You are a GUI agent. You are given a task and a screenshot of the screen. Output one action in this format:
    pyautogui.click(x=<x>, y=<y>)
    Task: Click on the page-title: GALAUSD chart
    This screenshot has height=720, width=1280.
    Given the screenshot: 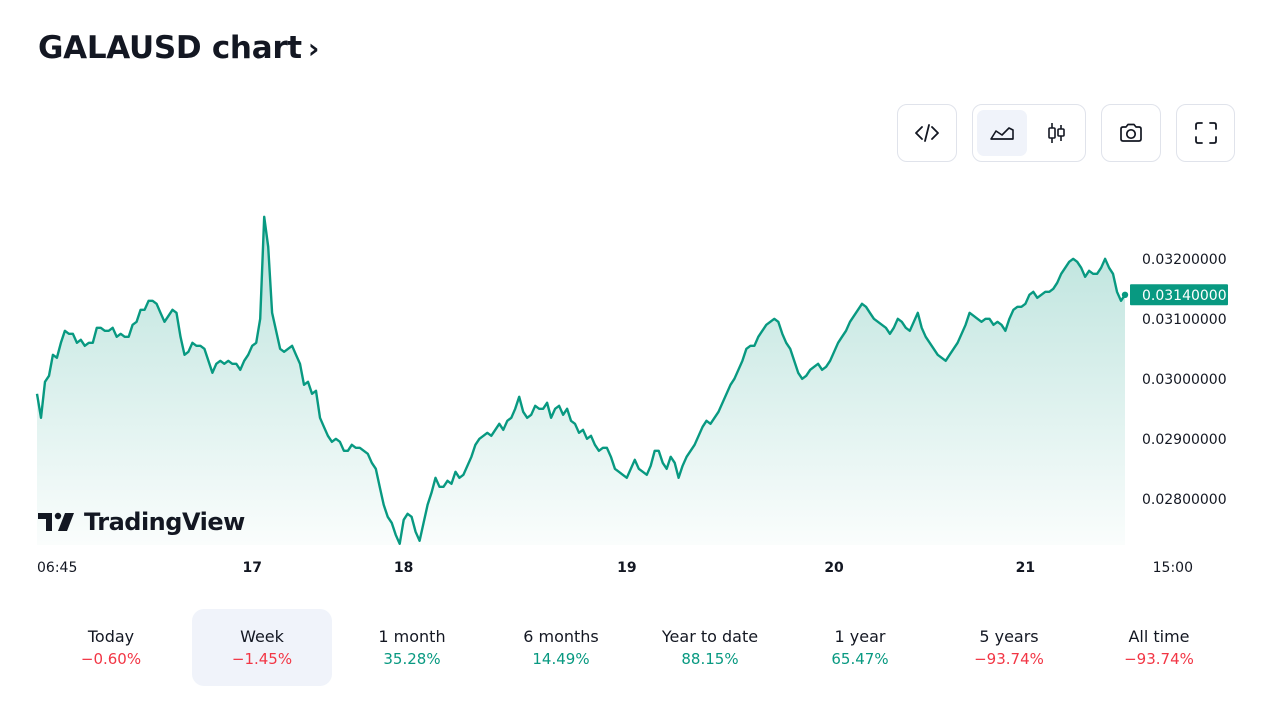 What is the action you would take?
    pyautogui.click(x=170, y=48)
    